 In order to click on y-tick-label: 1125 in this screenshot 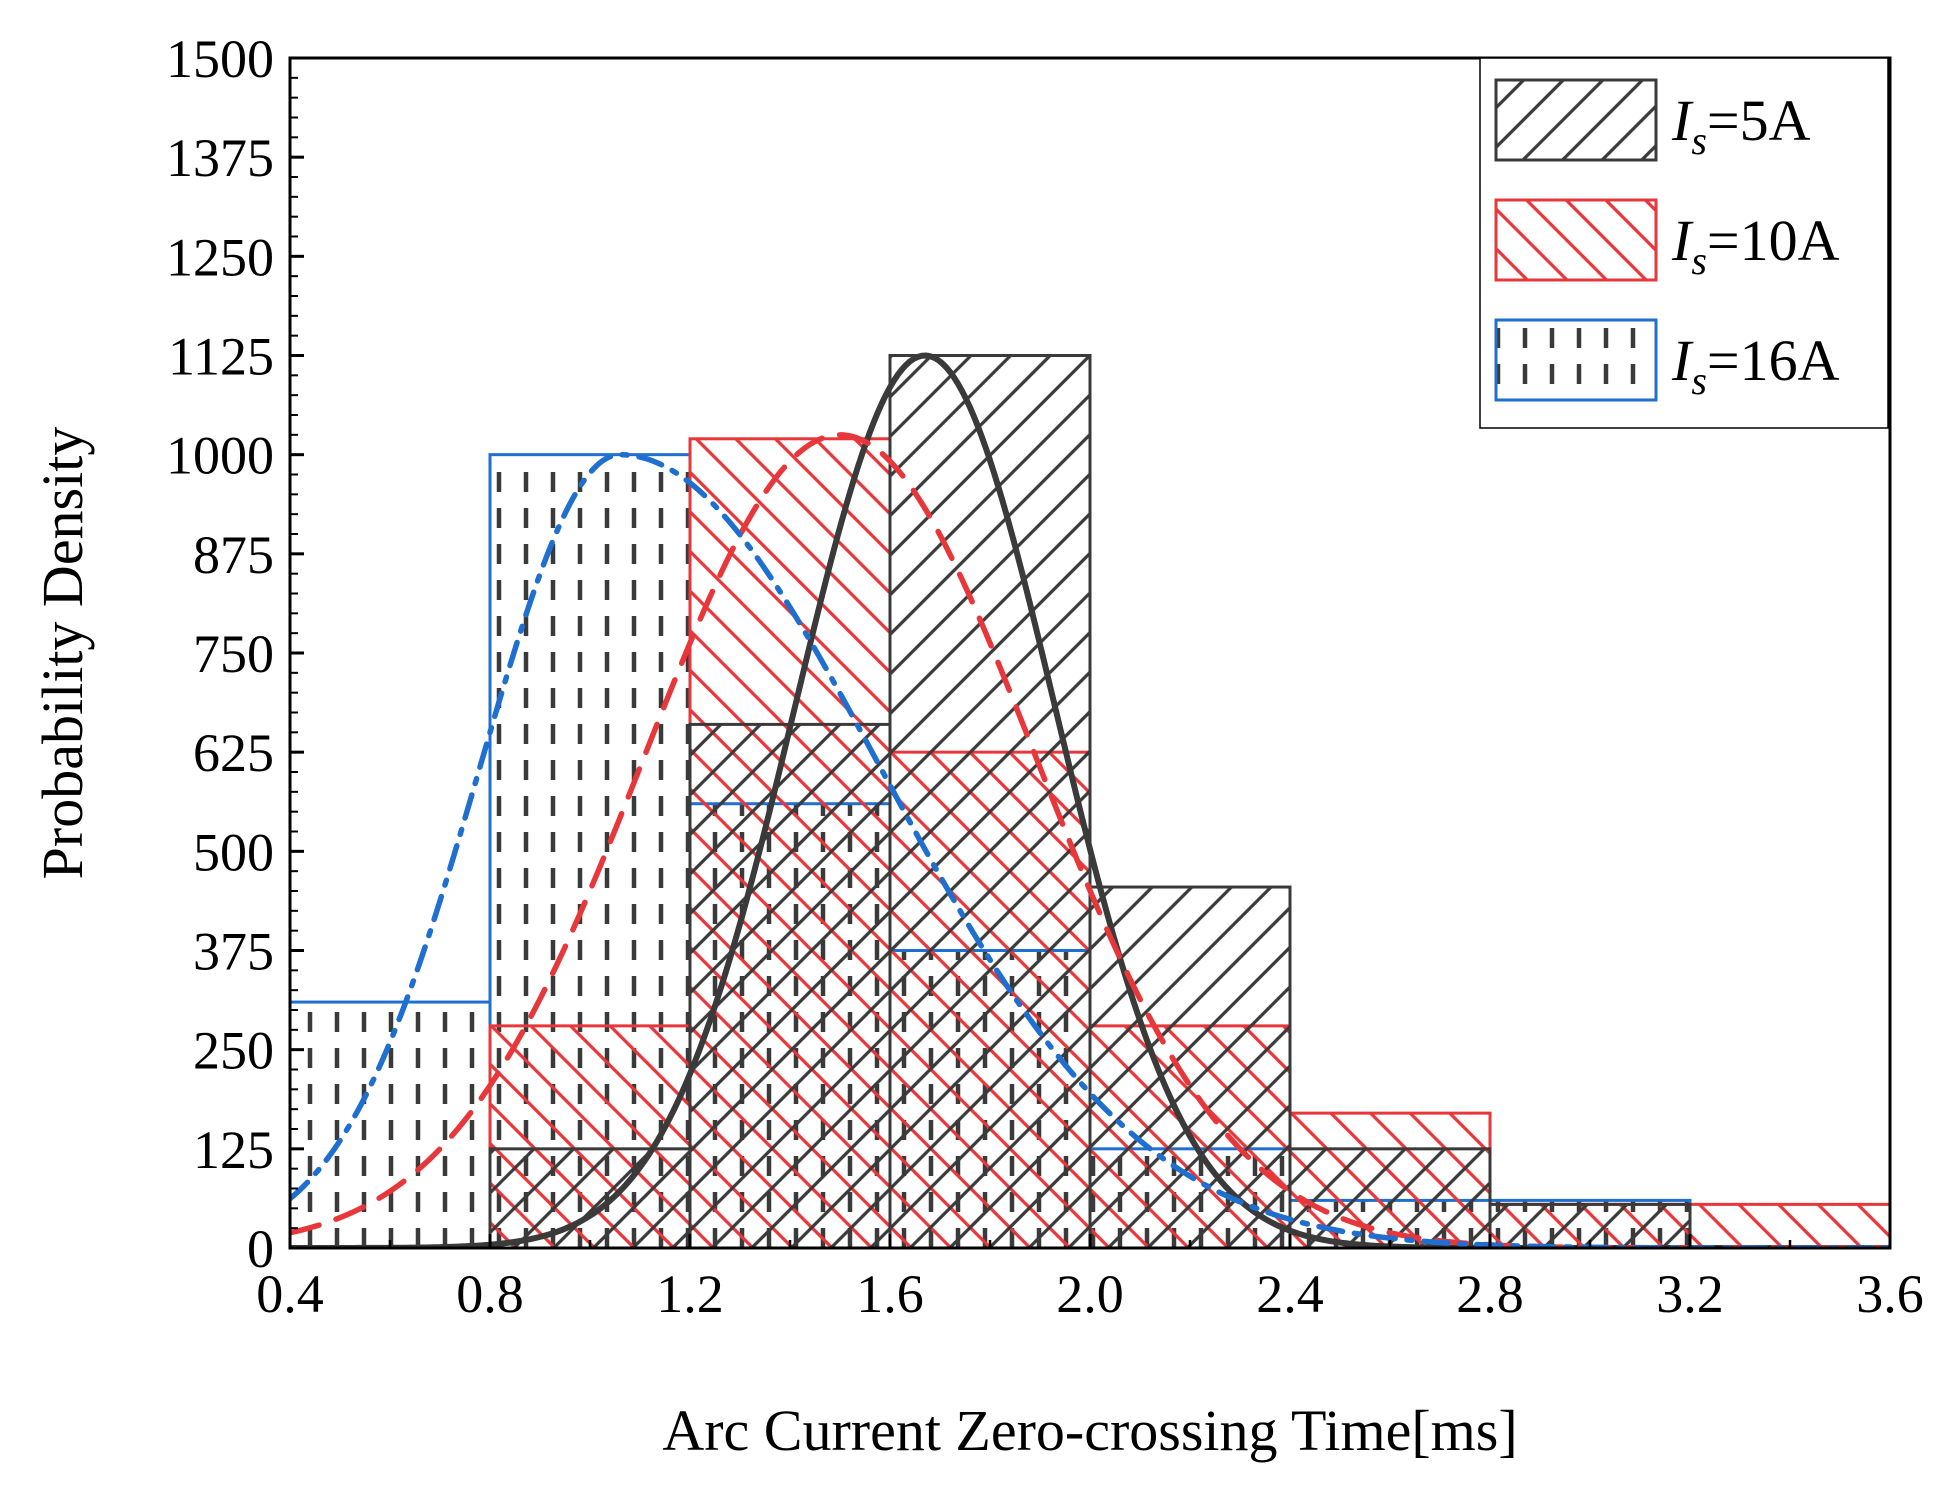, I will do `click(221, 357)`.